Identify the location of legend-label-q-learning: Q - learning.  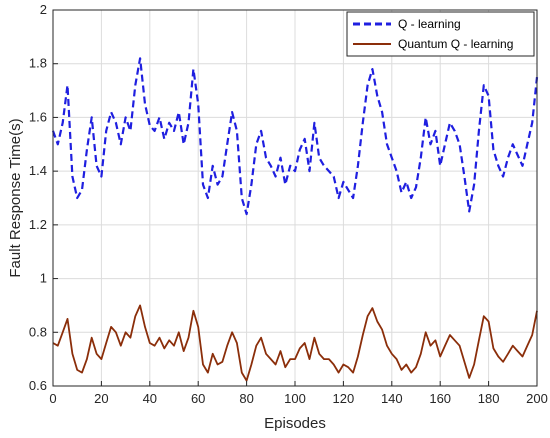
(429, 24).